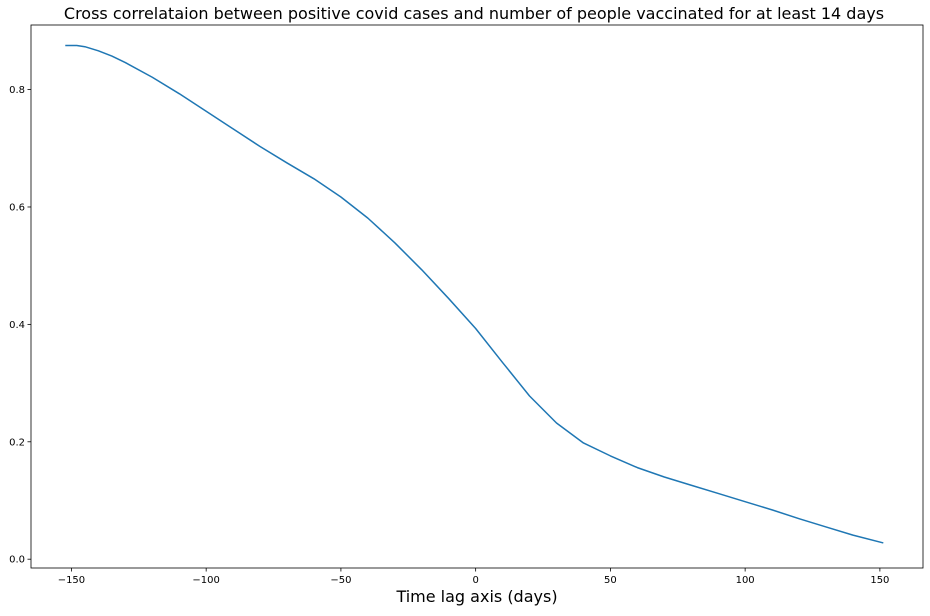 The height and width of the screenshot is (616, 930). What do you see at coordinates (879, 580) in the screenshot?
I see `x-tick-label: 150` at bounding box center [879, 580].